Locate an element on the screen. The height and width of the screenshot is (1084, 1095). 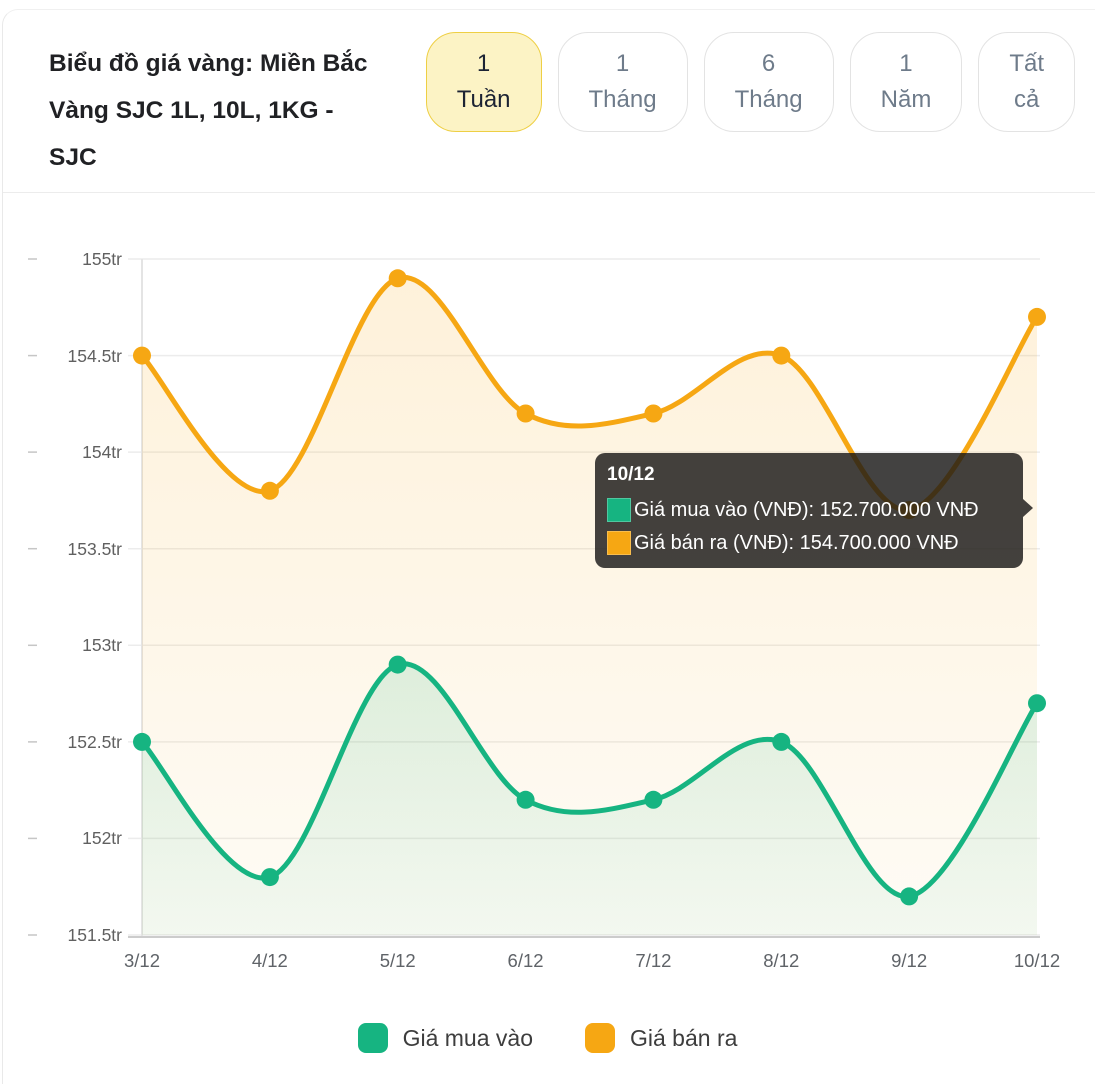
range-button-1-week: 1 Tuần is located at coordinates (483, 82).